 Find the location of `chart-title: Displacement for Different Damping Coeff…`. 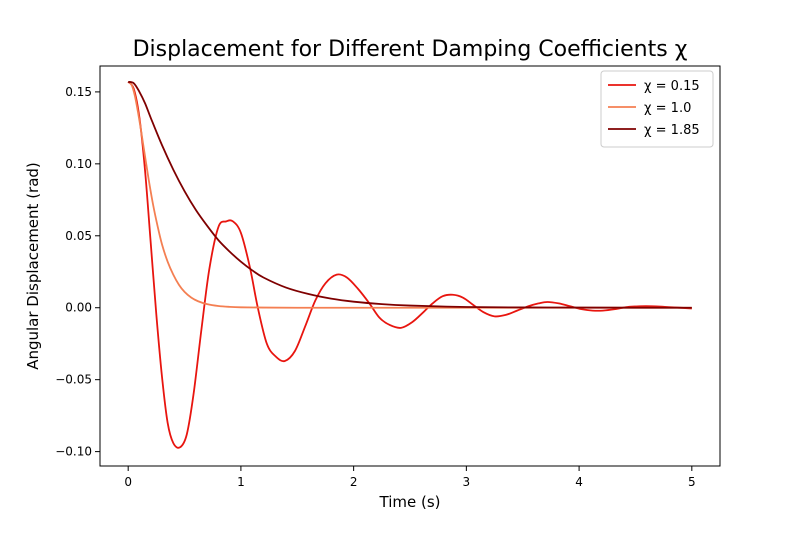

chart-title: Displacement for Different Damping Coeff… is located at coordinates (410, 49).